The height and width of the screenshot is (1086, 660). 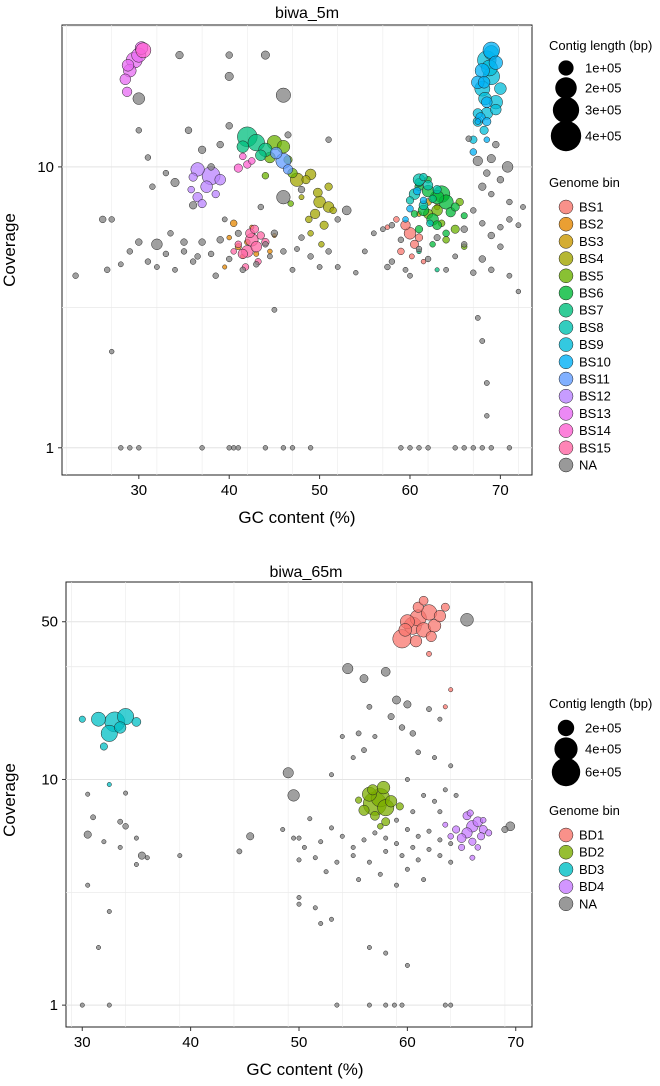 What do you see at coordinates (53, 814) in the screenshot?
I see `y-ticks: 1 10 50` at bounding box center [53, 814].